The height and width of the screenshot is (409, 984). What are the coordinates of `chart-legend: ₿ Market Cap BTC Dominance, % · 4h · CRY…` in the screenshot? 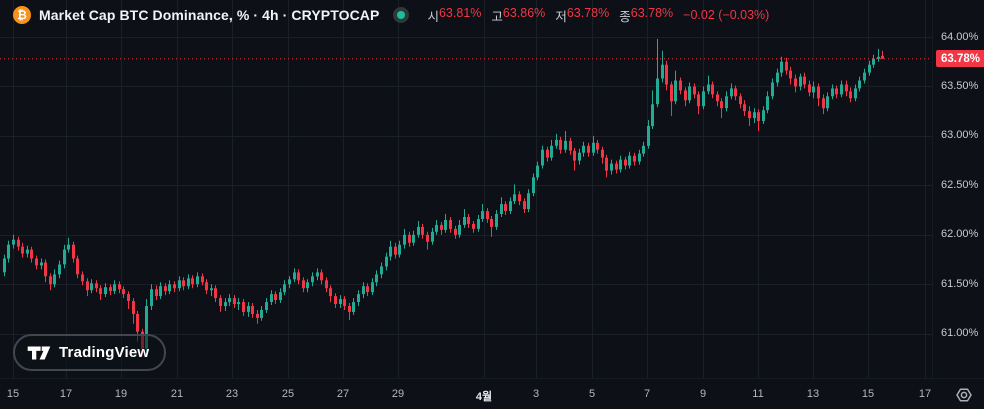 It's located at (384, 15).